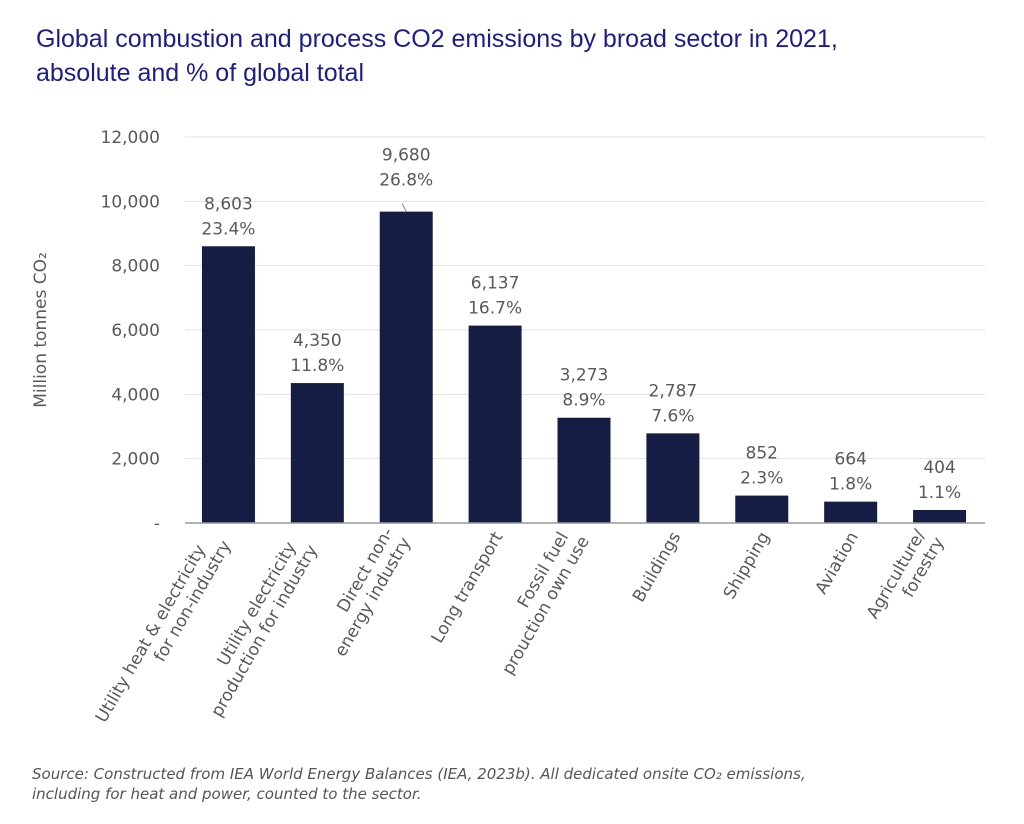 The height and width of the screenshot is (824, 1024). Describe the element at coordinates (41, 330) in the screenshot. I see `y-axis-label: Million tonnes CO₂` at that location.